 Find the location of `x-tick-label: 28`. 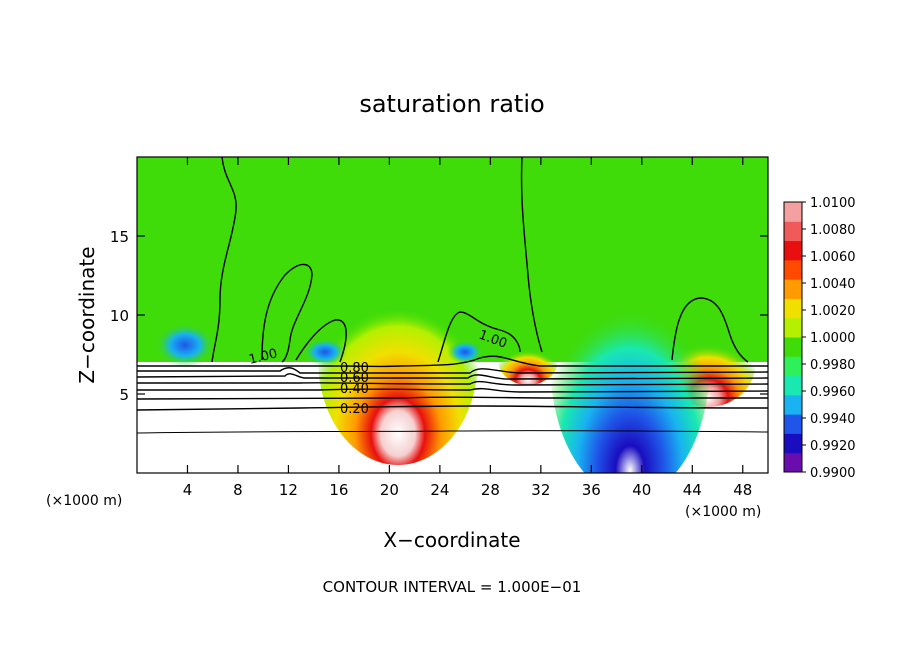

x-tick-label: 28 is located at coordinates (490, 490).